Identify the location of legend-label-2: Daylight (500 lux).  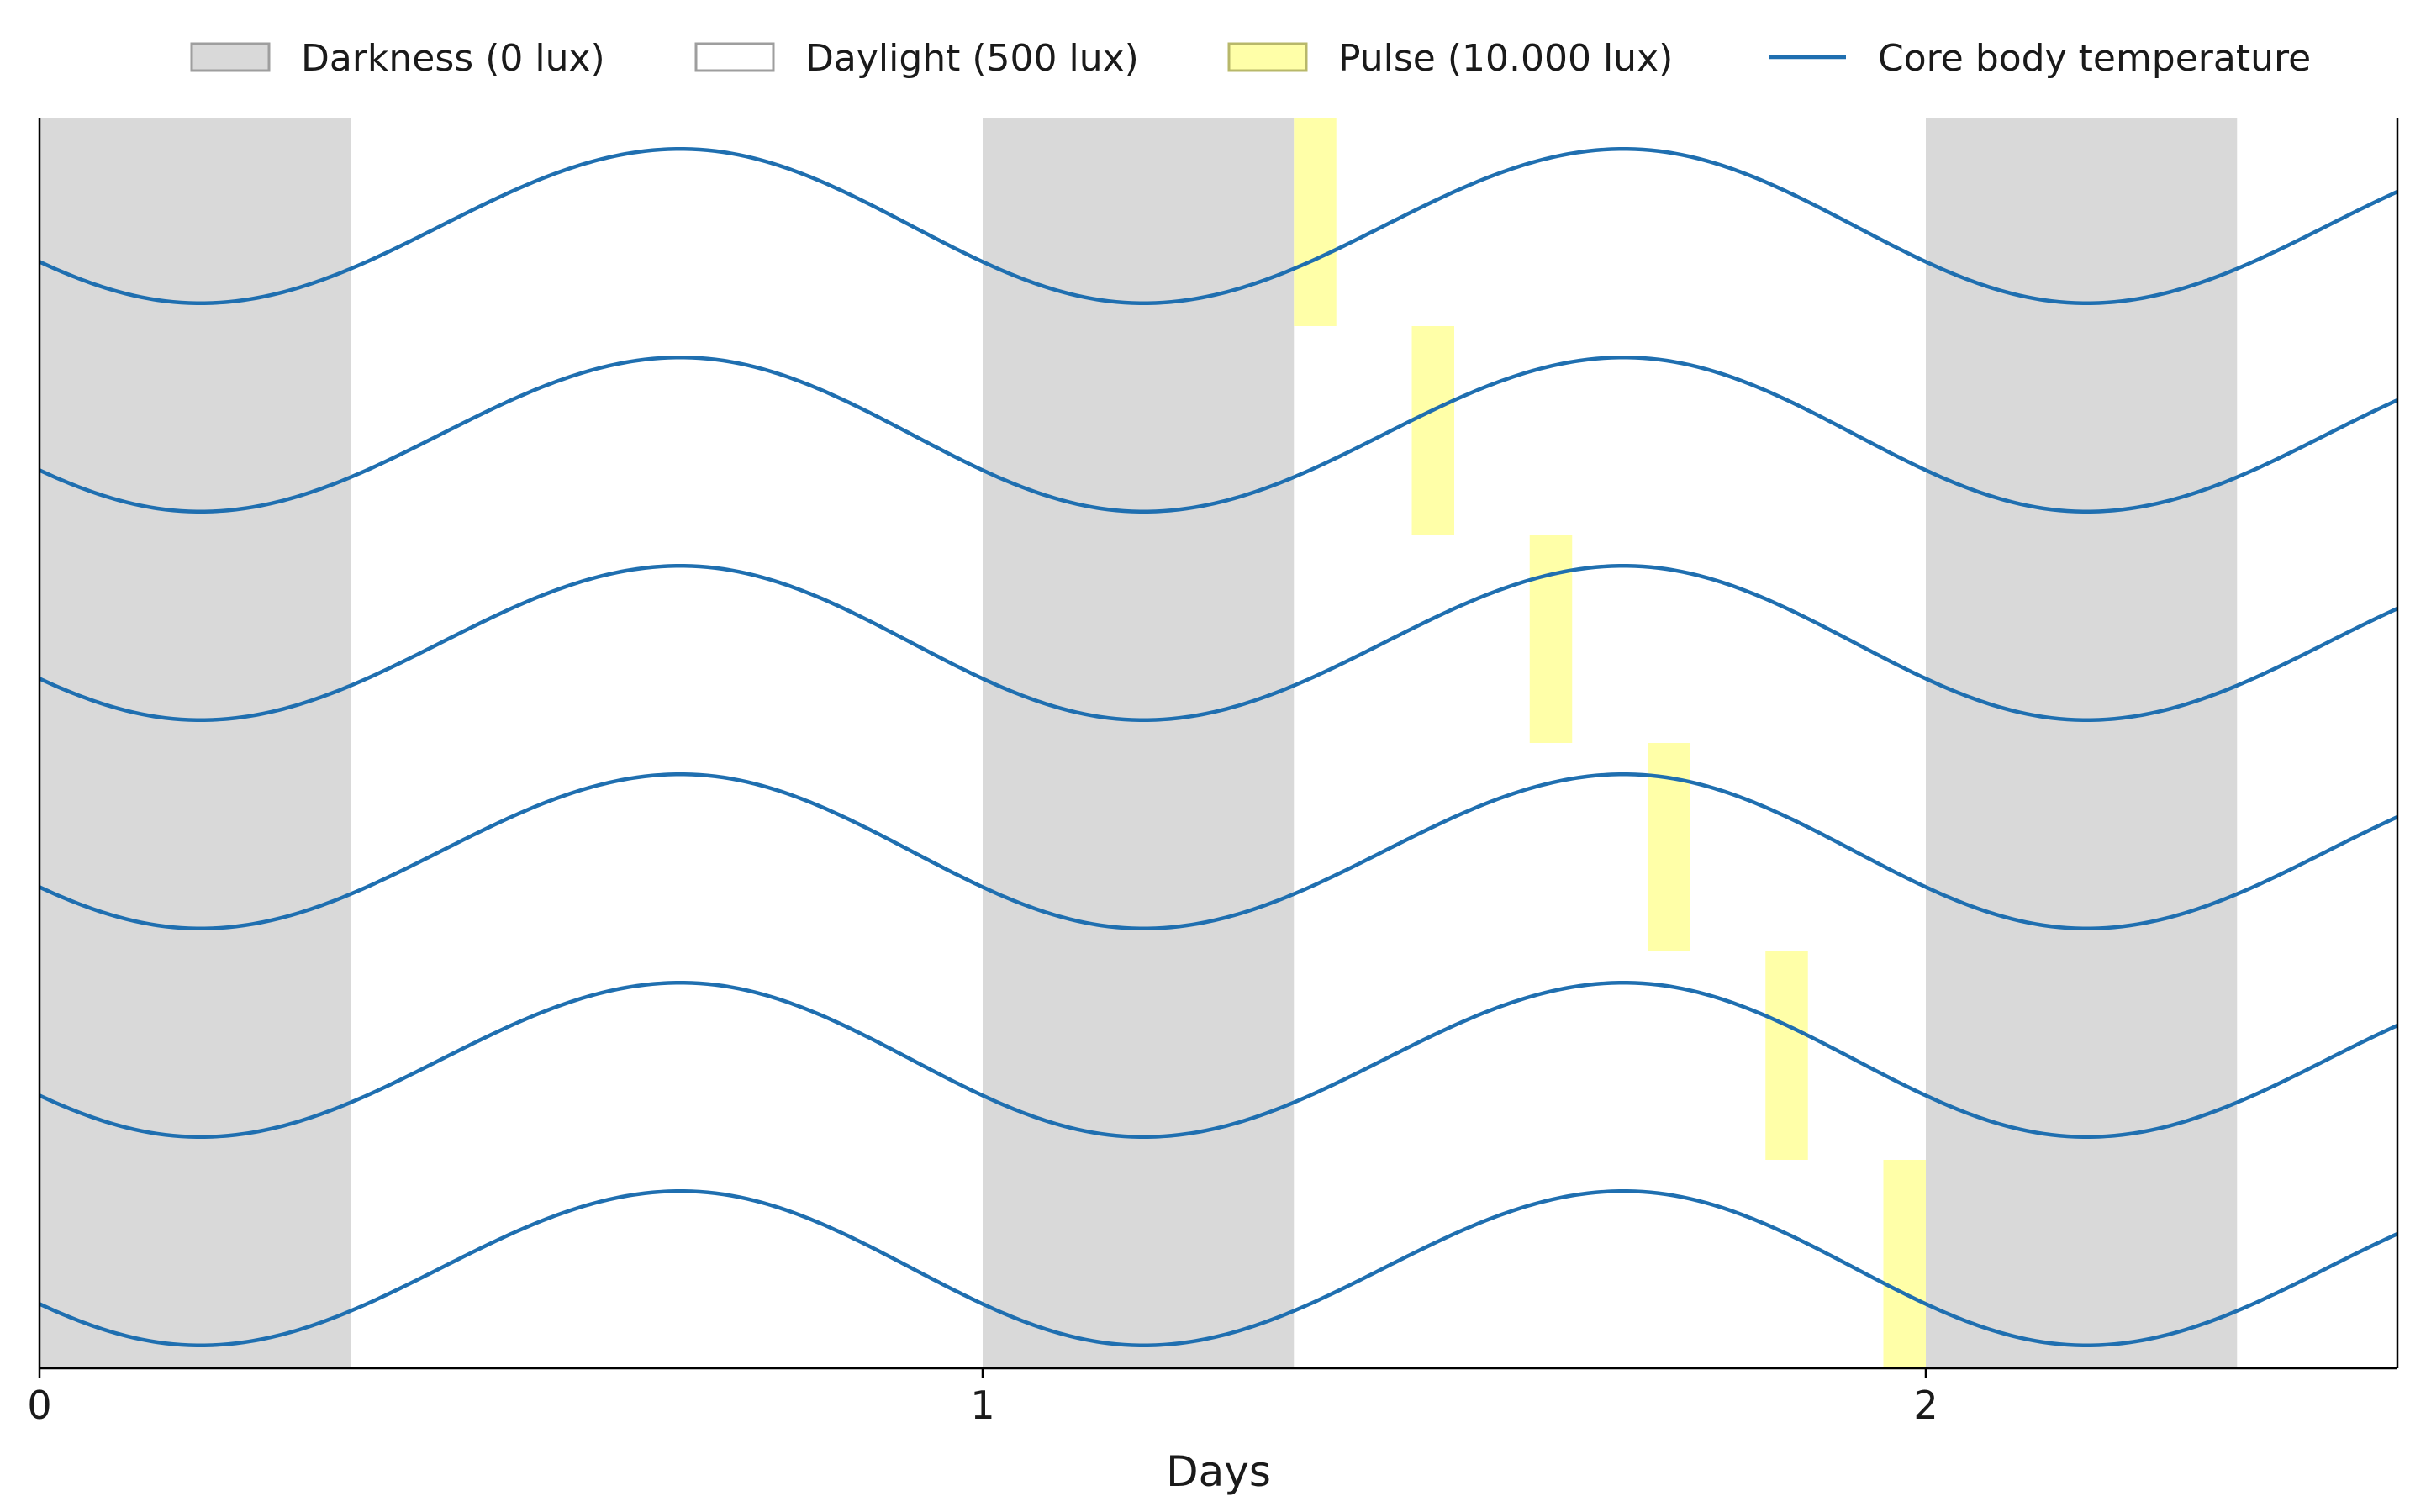
(972, 59).